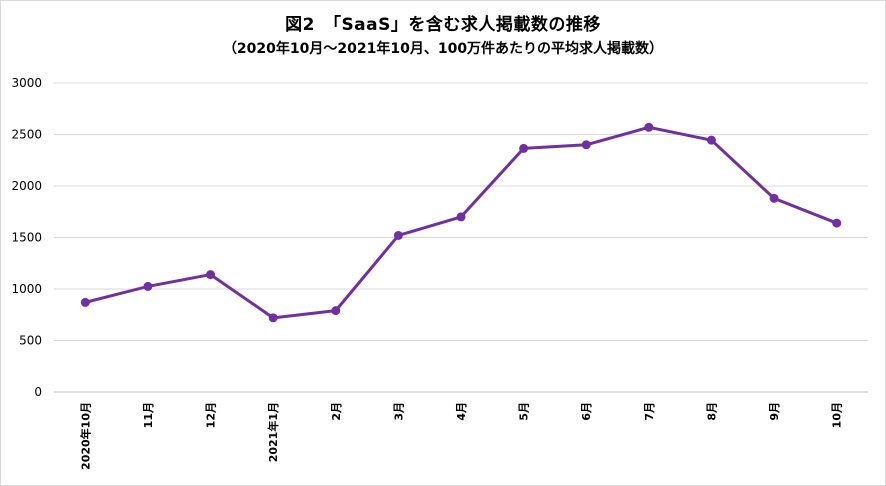 The image size is (886, 486). What do you see at coordinates (443, 25) in the screenshot?
I see `chart-title: 図2 「SaaS」を含む求人掲載数の推移` at bounding box center [443, 25].